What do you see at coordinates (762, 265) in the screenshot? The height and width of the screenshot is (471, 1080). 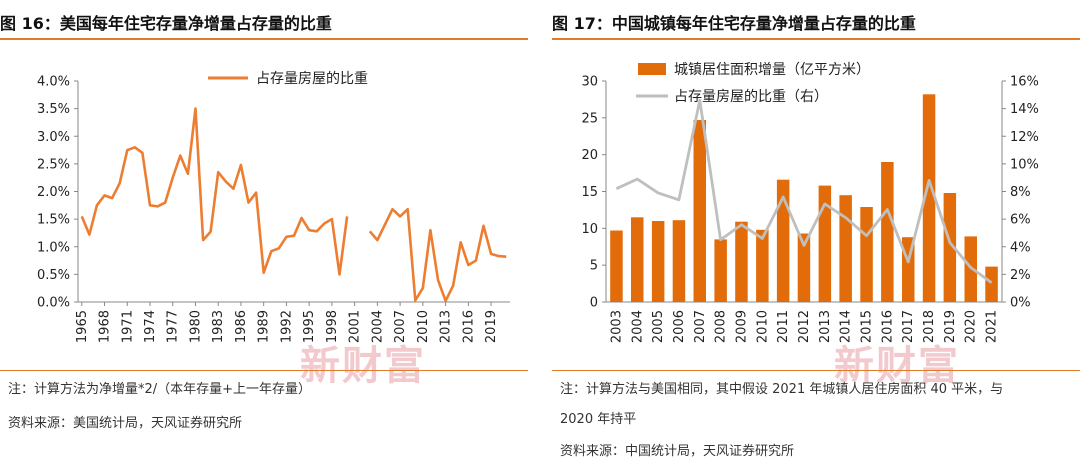 I see `bar-2010` at bounding box center [762, 265].